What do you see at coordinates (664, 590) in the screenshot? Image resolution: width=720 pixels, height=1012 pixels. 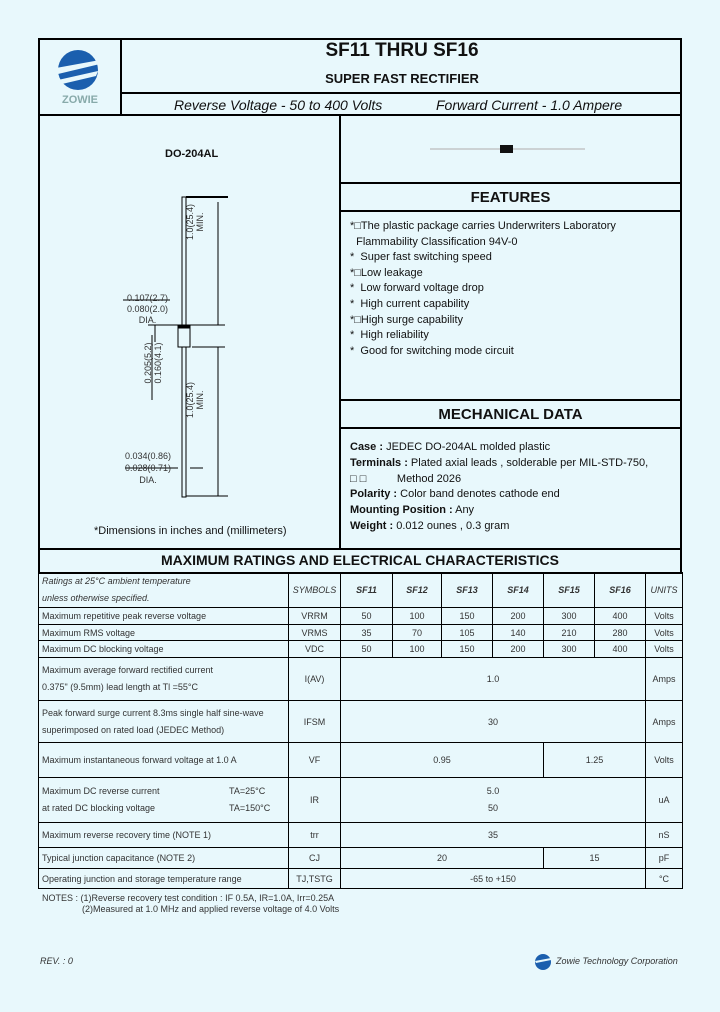 I see `column-header: UNITS` at bounding box center [664, 590].